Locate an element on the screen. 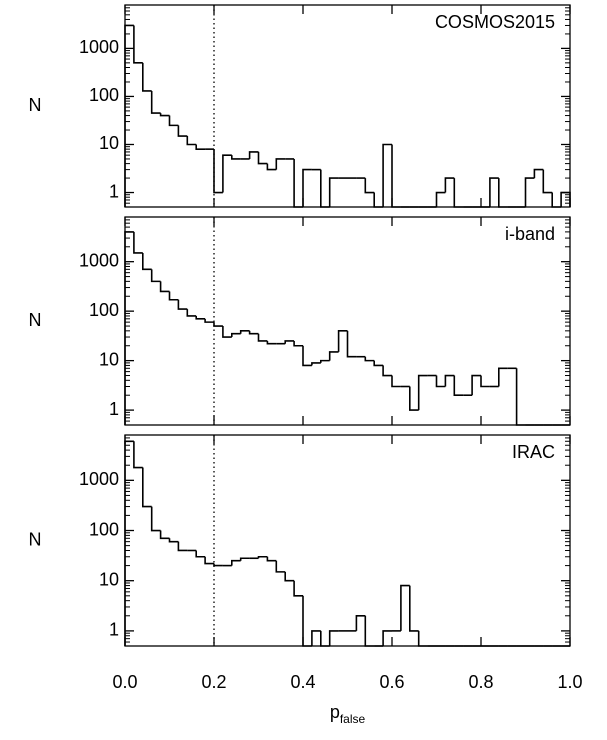 Image resolution: width=607 pixels, height=740 pixels. x-tick-label: 0.6 is located at coordinates (391, 682).